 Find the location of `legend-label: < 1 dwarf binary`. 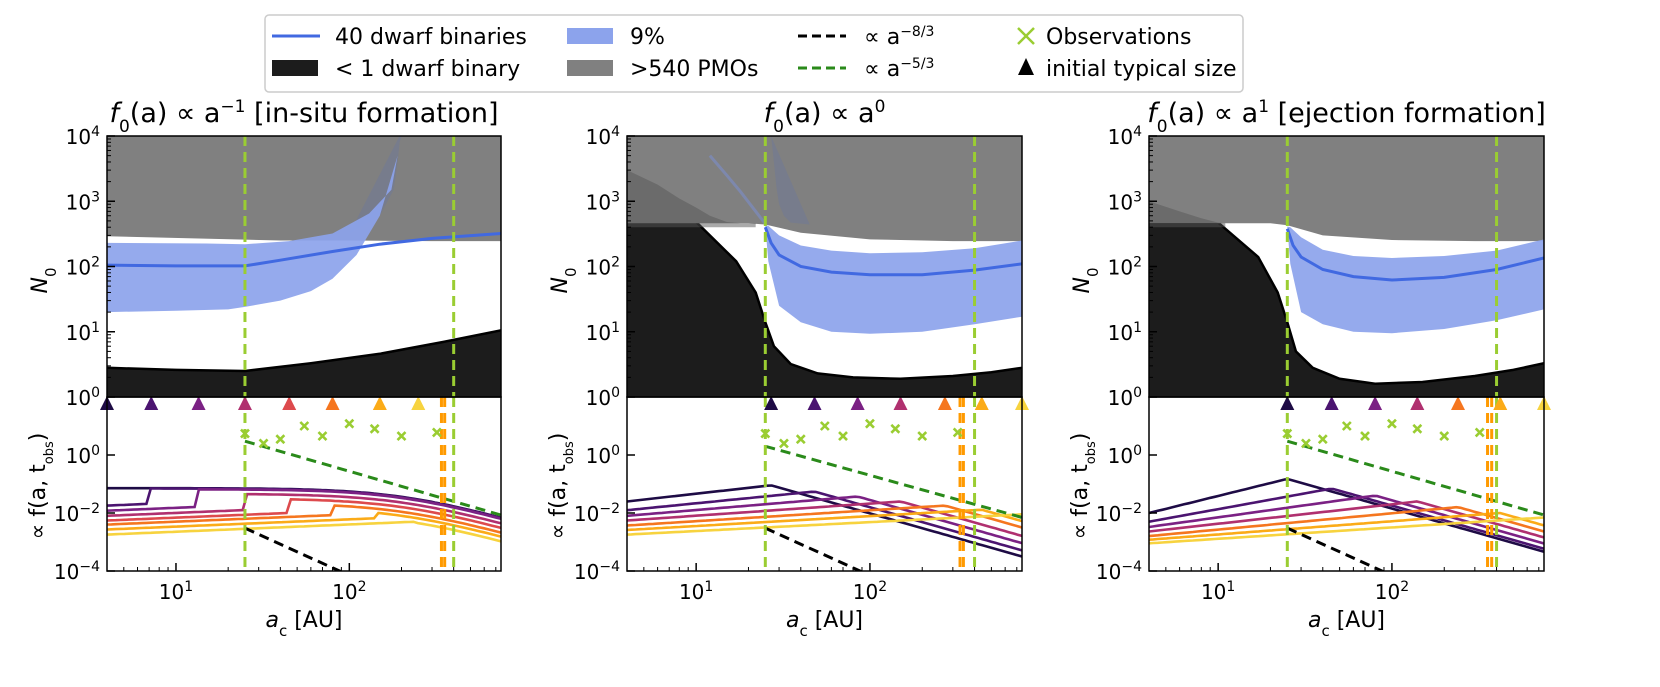

legend-label: < 1 dwarf binary is located at coordinates (427, 69).